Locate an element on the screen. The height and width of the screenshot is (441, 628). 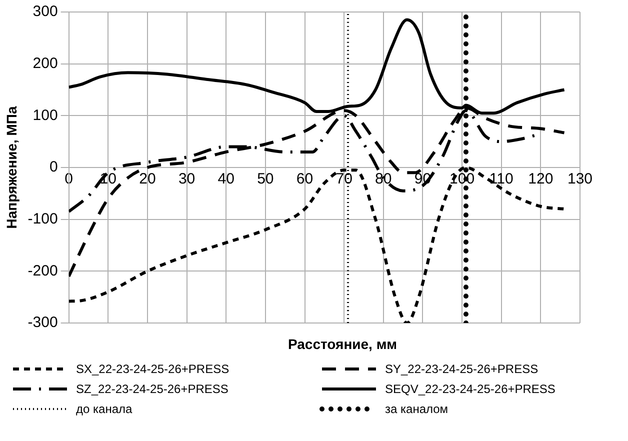
legend-label: SX_22-23-24-25-26+PRESS is located at coordinates (153, 369).